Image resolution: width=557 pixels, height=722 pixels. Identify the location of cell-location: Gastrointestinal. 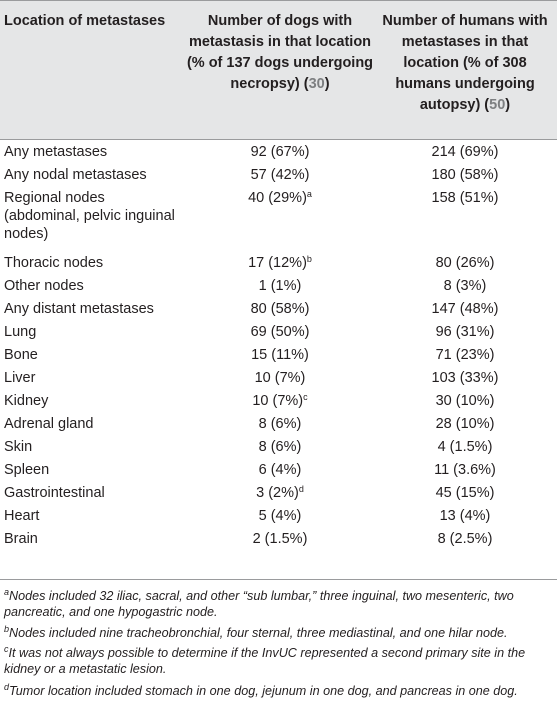
(54, 493).